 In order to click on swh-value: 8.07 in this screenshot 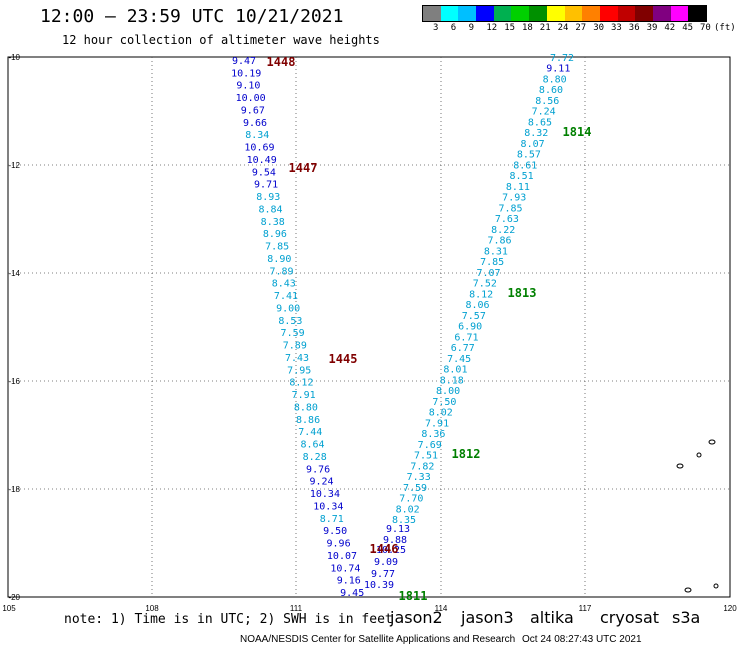, I will do `click(533, 144)`.